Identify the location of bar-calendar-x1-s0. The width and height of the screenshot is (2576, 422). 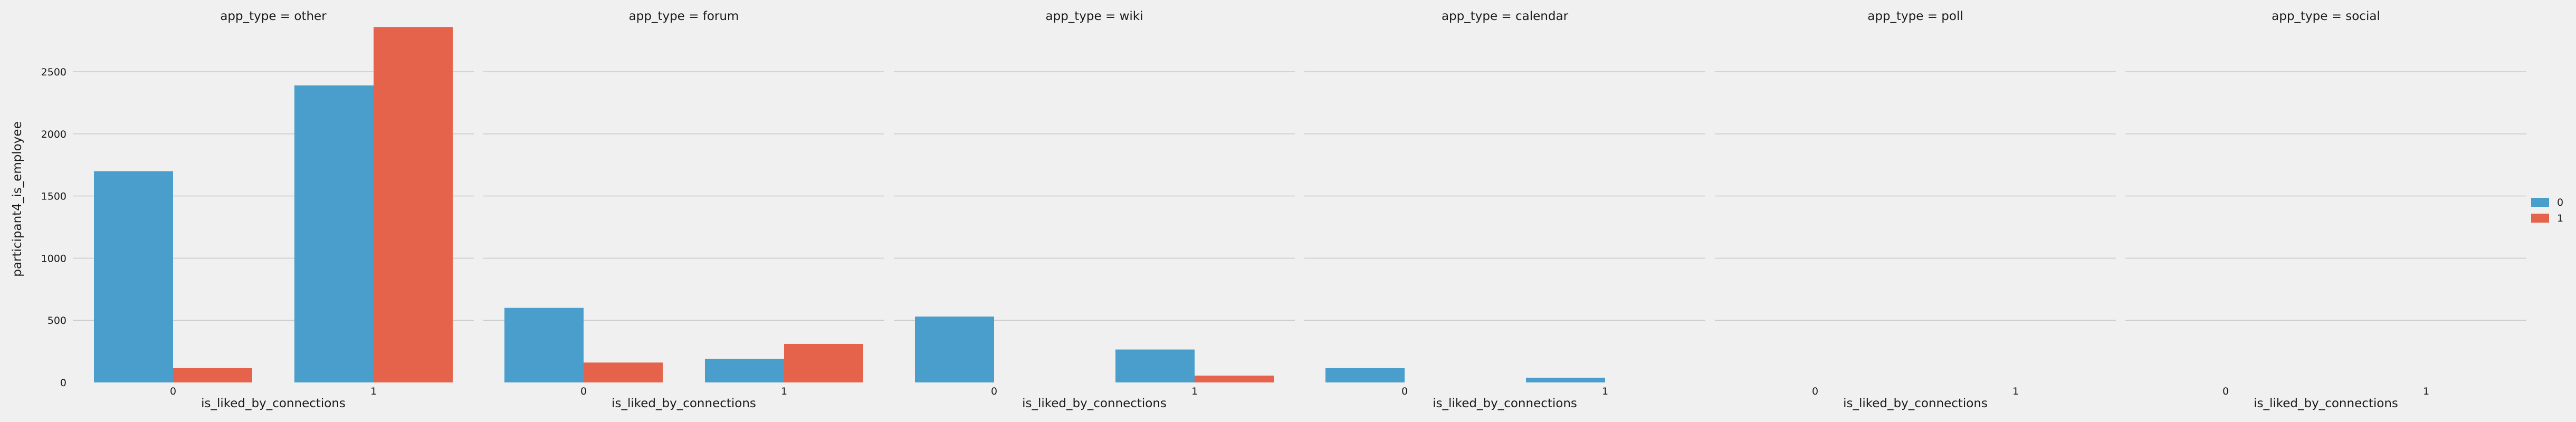
(1565, 380).